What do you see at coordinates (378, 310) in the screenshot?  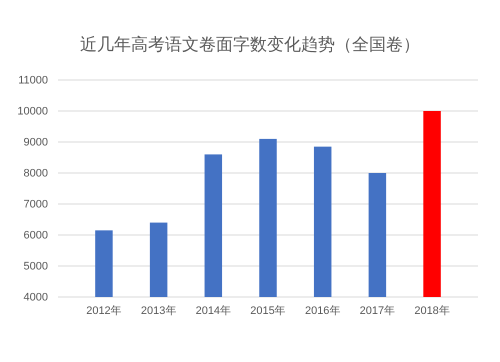 I see `x-tick-label: 2017年` at bounding box center [378, 310].